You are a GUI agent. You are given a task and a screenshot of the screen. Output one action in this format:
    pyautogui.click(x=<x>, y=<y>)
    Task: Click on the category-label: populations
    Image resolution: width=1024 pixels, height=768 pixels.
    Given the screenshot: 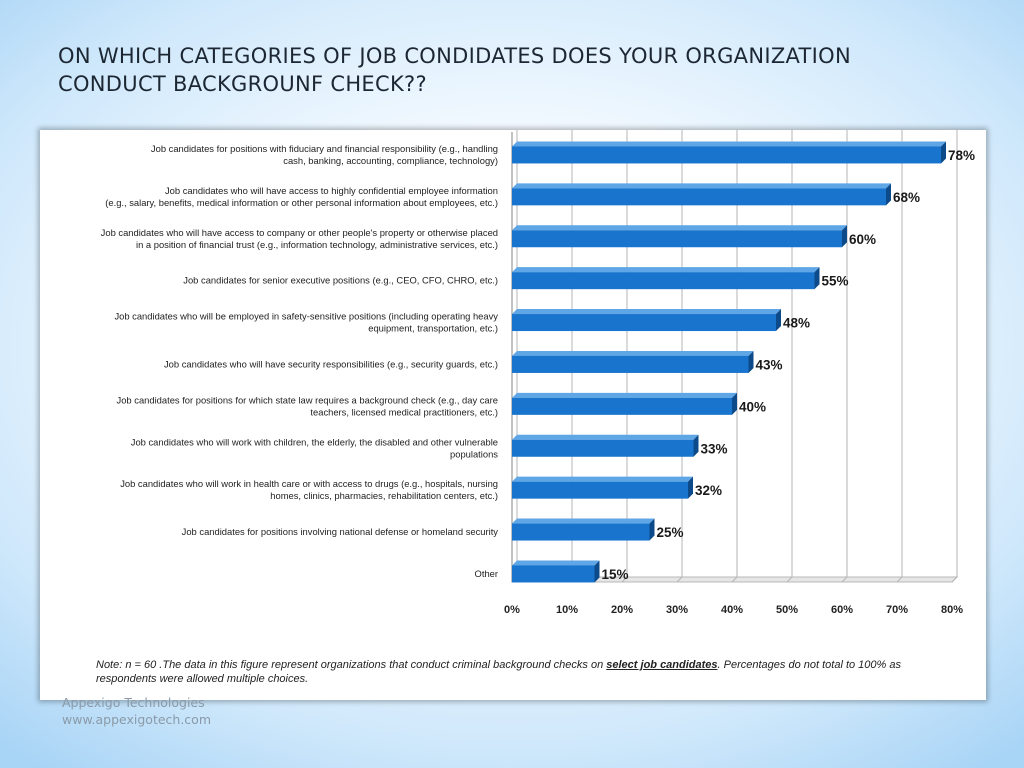 What is the action you would take?
    pyautogui.click(x=474, y=453)
    